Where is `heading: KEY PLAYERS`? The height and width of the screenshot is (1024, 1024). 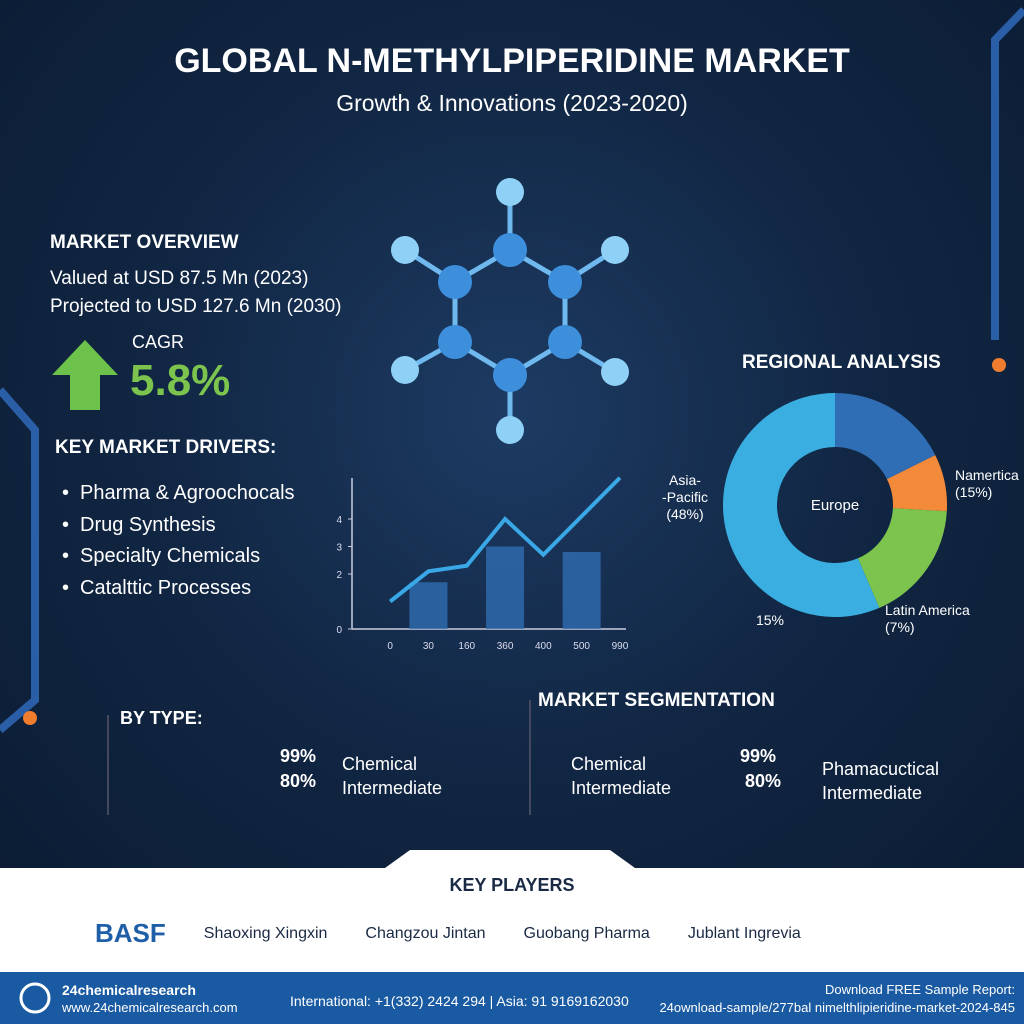
heading: KEY PLAYERS is located at coordinates (512, 885).